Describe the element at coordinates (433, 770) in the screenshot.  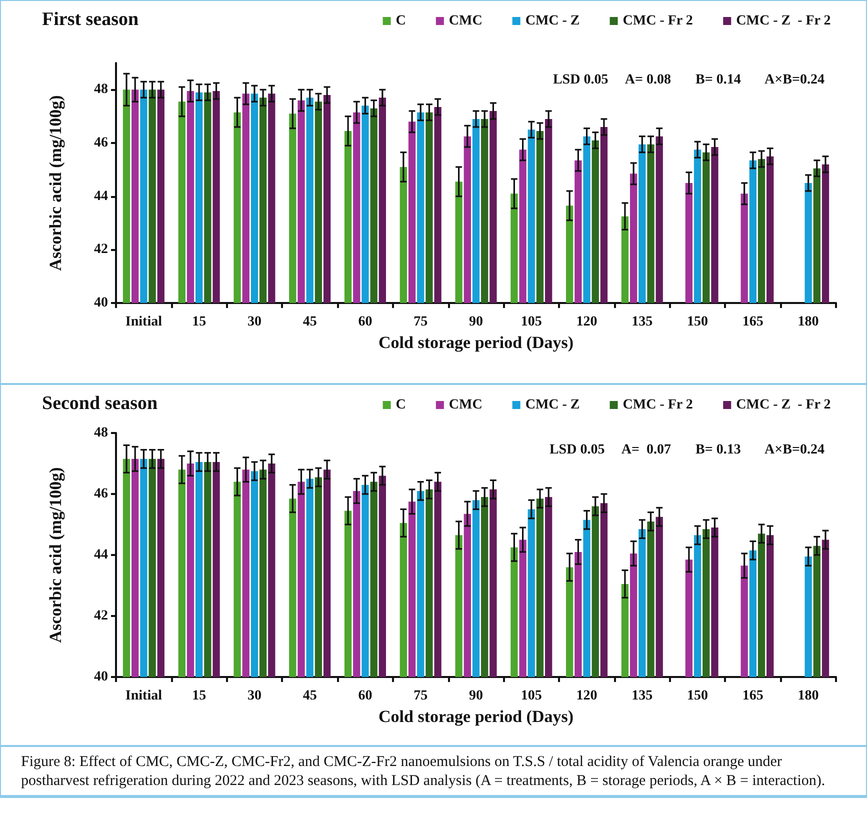
I see `caption: Figure 8: Effect of CMC, CMC-Z, CMC-Fr2, and CMC-Z-Fr2 nanoemulsions on T.S.S / total acidity of Valencia orange under postharvest refrigeration during 2022 and 2023 seasons, with LSD analysis (A = treatments, B = storage periods, A × B = interaction).` at that location.